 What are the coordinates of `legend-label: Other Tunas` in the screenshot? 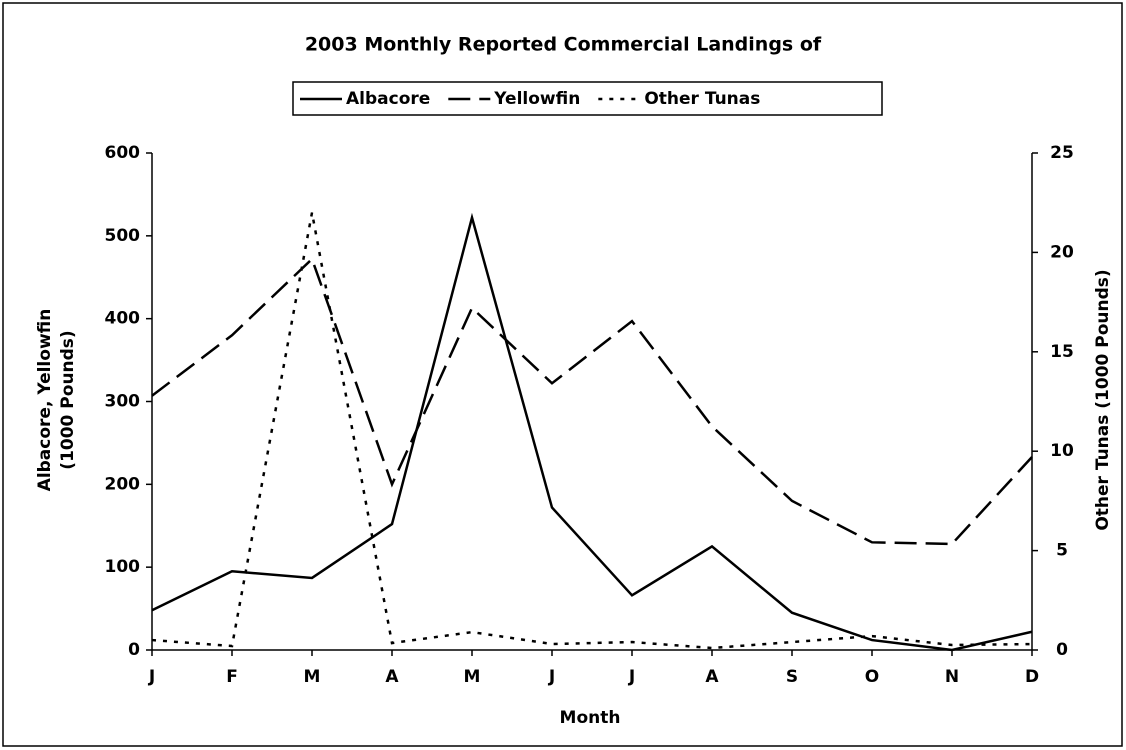 It's located at (702, 99).